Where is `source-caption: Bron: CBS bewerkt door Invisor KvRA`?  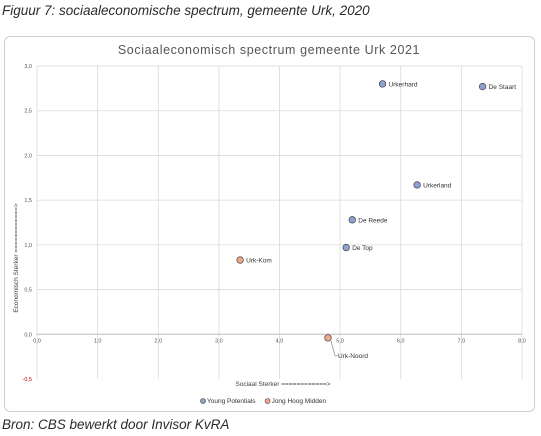 source-caption: Bron: CBS bewerkt door Invisor KvRA is located at coordinates (116, 424).